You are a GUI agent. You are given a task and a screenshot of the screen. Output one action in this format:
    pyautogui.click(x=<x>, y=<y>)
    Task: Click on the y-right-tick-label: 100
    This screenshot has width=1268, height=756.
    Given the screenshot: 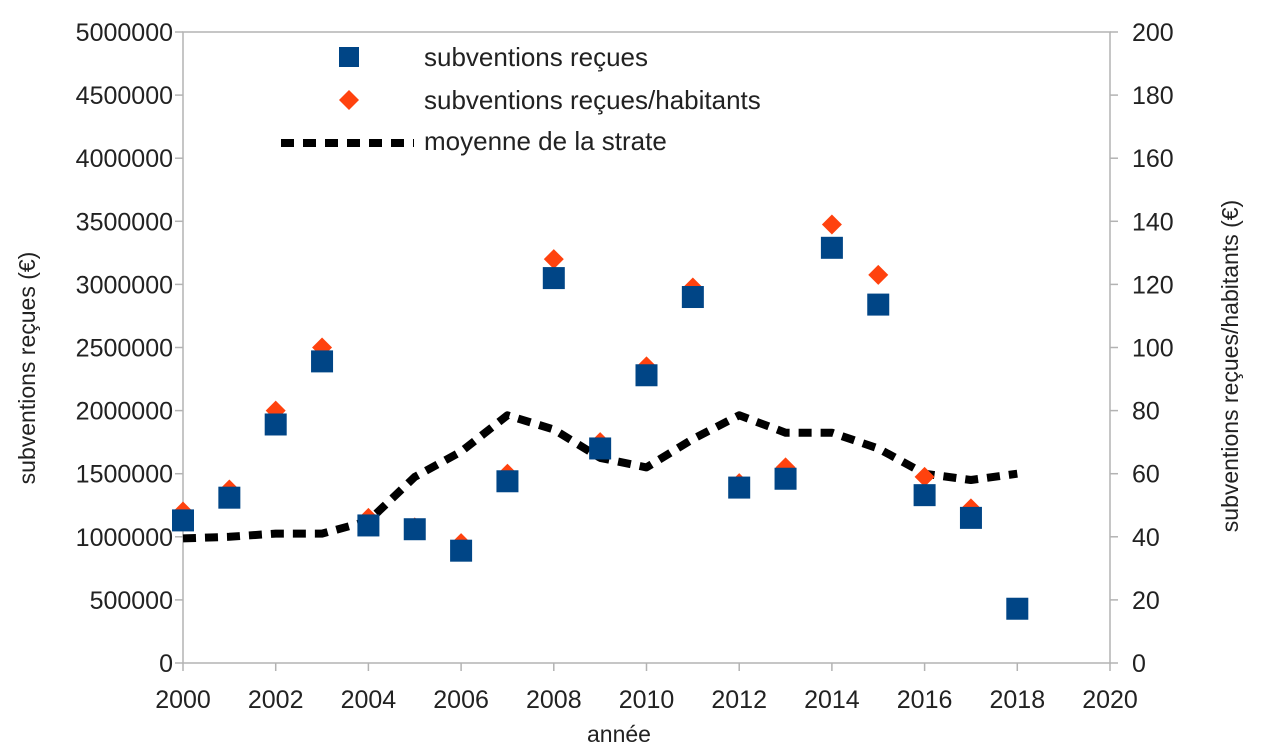 What is the action you would take?
    pyautogui.click(x=1153, y=349)
    